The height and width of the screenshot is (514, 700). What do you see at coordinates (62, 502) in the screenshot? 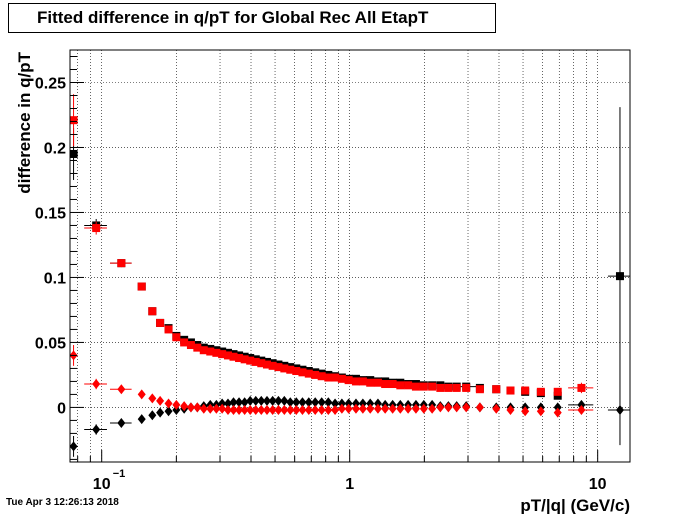
I see `timestamp: Tue Apr 3 12:26:13 2018` at bounding box center [62, 502].